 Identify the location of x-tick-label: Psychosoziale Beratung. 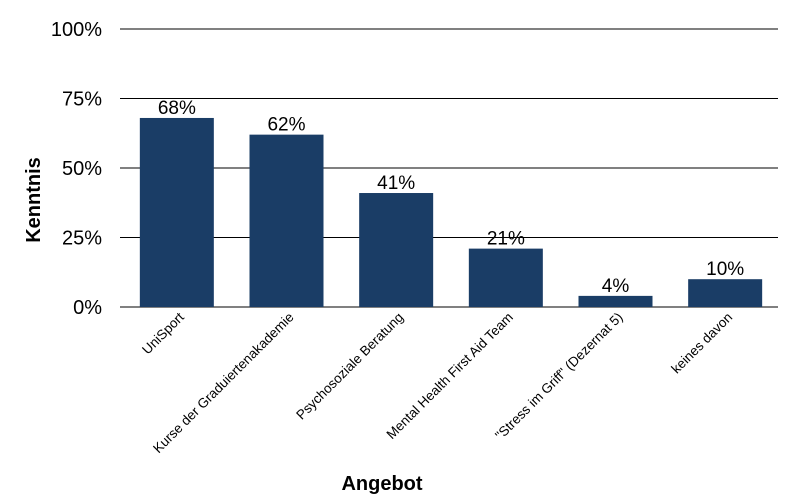
(349, 366).